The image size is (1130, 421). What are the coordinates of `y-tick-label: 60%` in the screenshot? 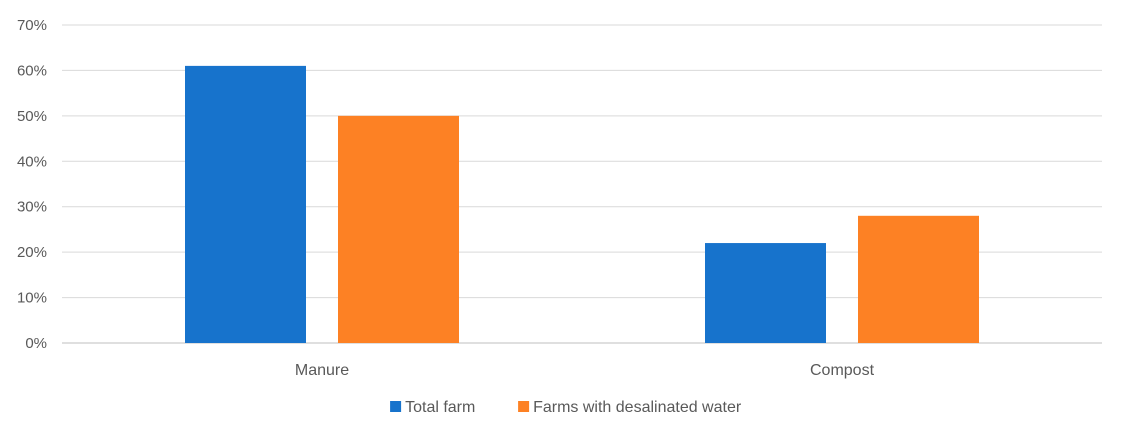 It's located at (32, 70).